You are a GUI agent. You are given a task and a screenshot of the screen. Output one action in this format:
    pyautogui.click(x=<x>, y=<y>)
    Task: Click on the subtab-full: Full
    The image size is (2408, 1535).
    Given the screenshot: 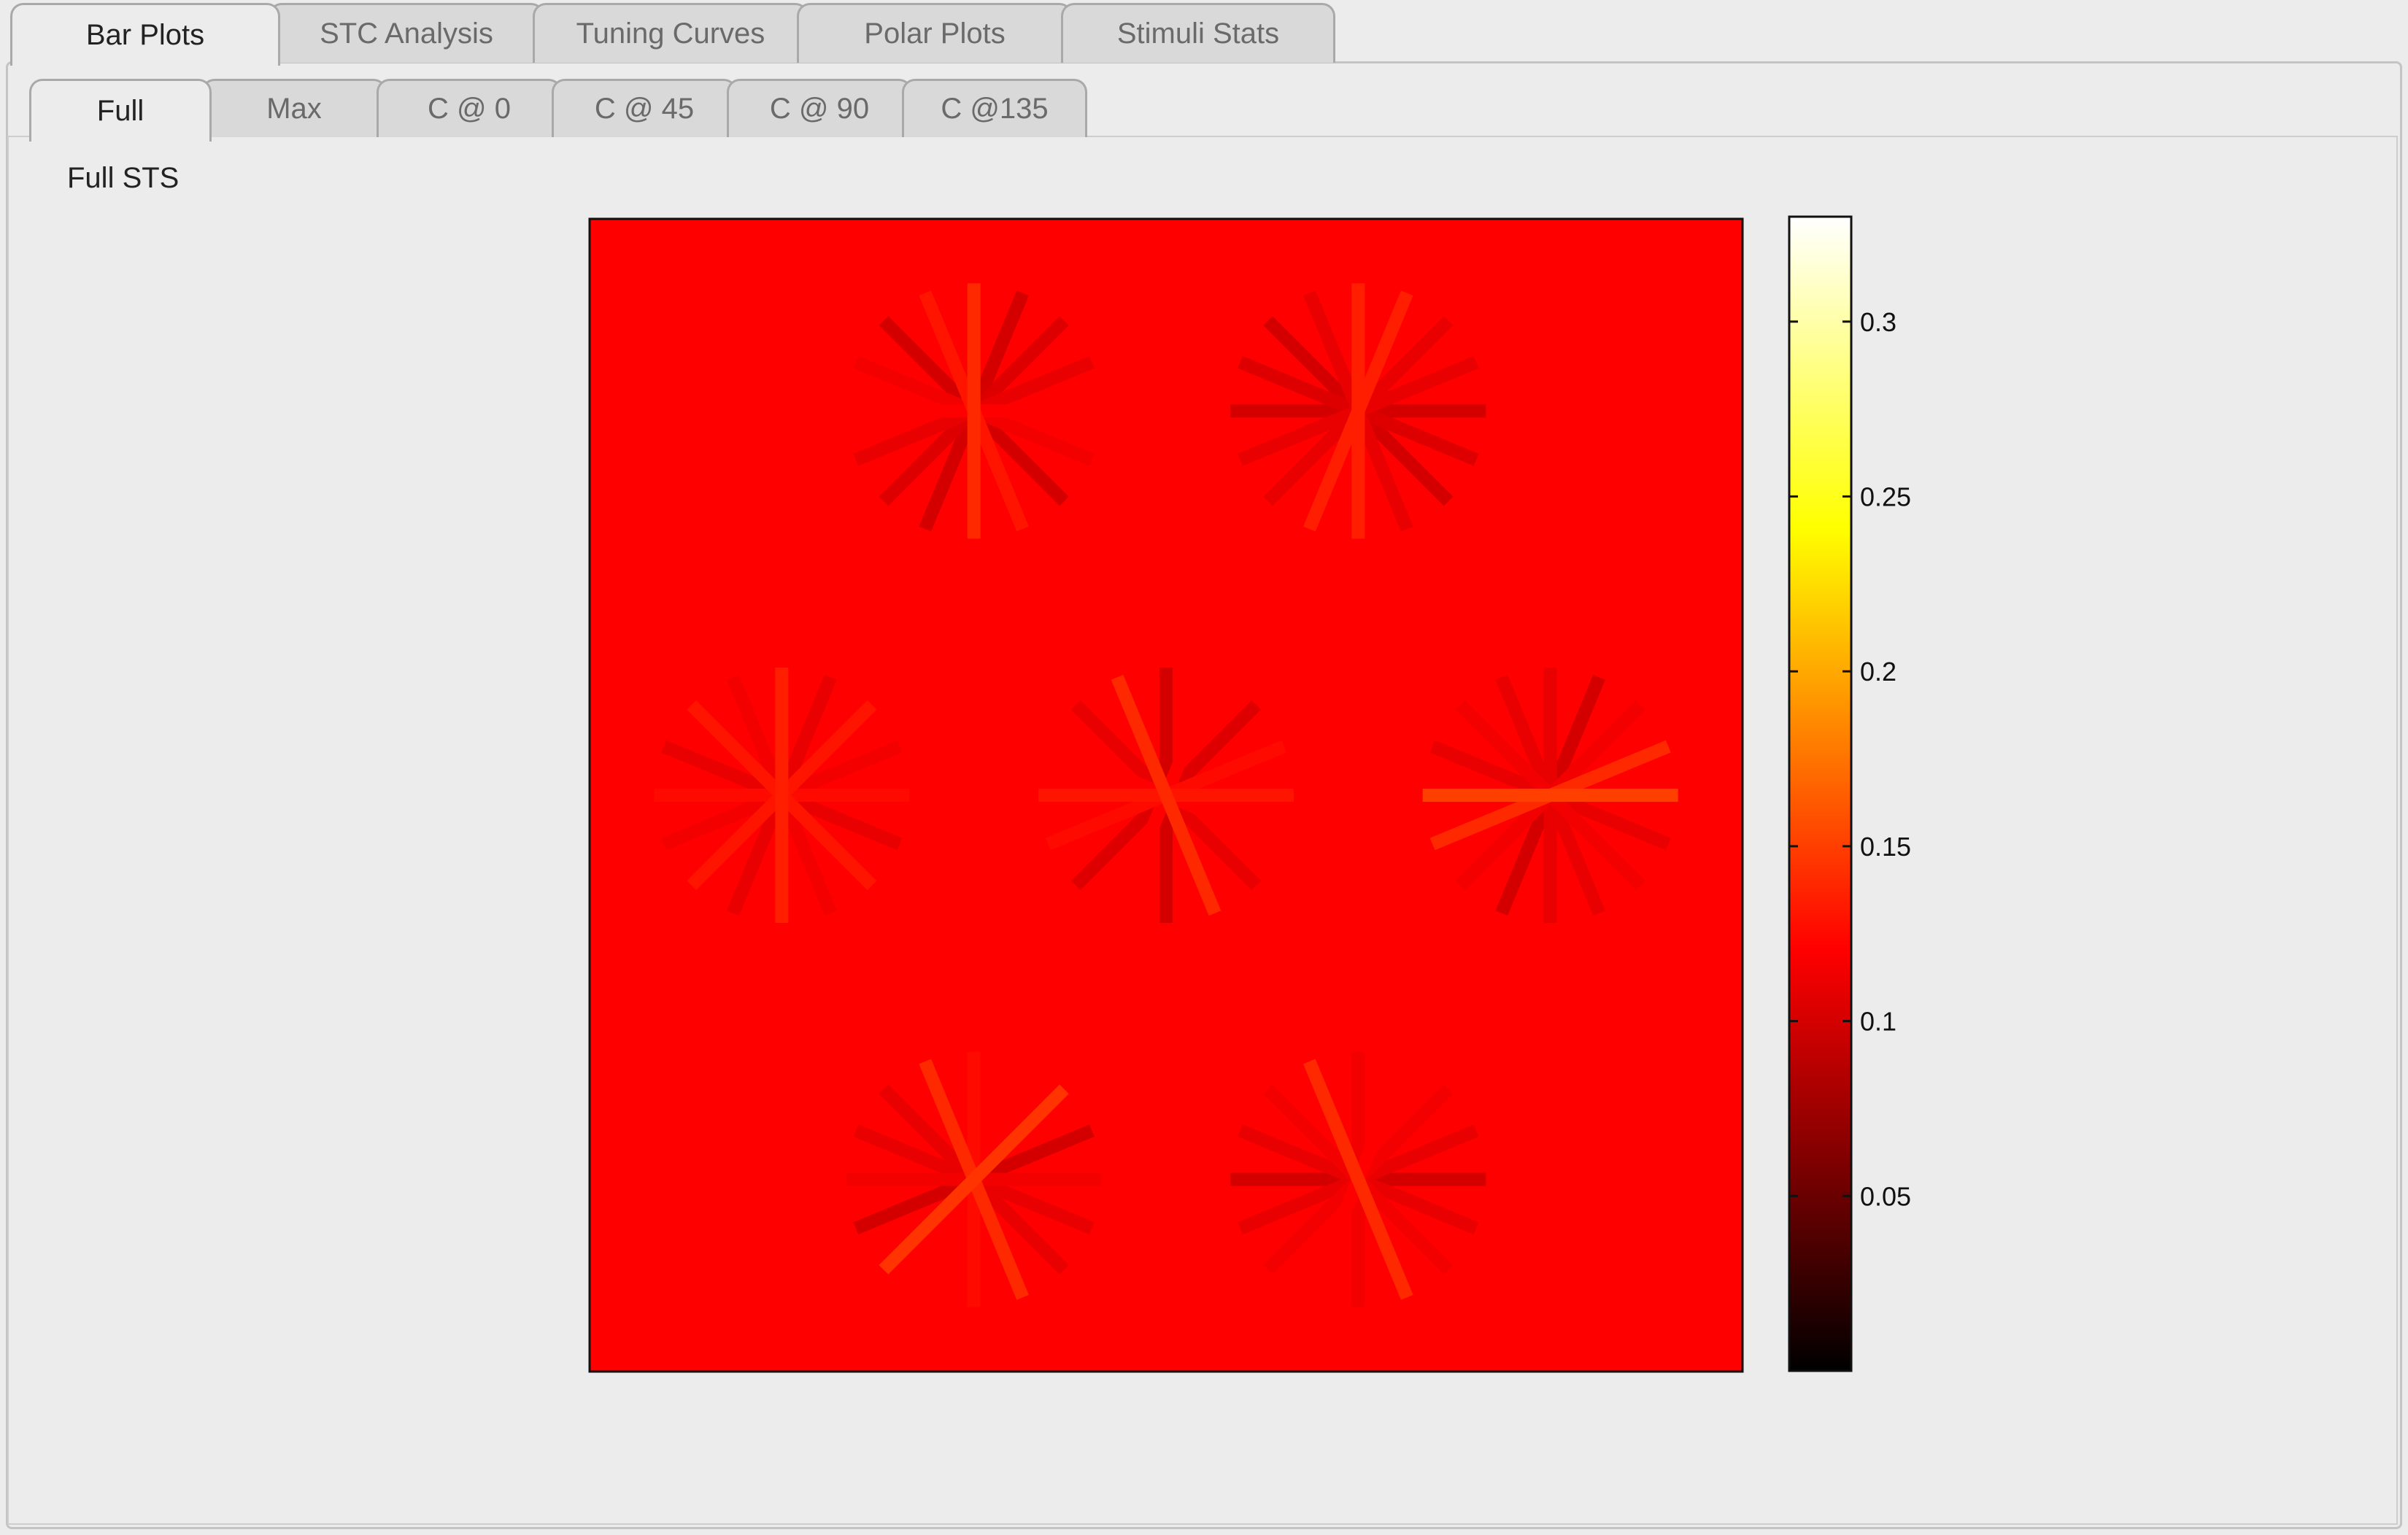 What is the action you would take?
    pyautogui.click(x=120, y=110)
    